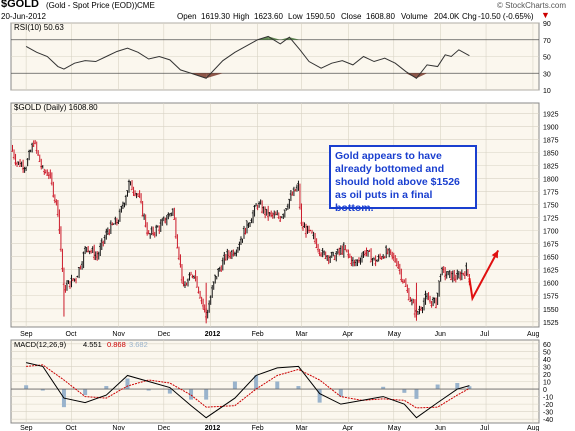 Image resolution: width=575 pixels, height=431 pixels. I want to click on price-y-tick-label: 1925, so click(551, 114).